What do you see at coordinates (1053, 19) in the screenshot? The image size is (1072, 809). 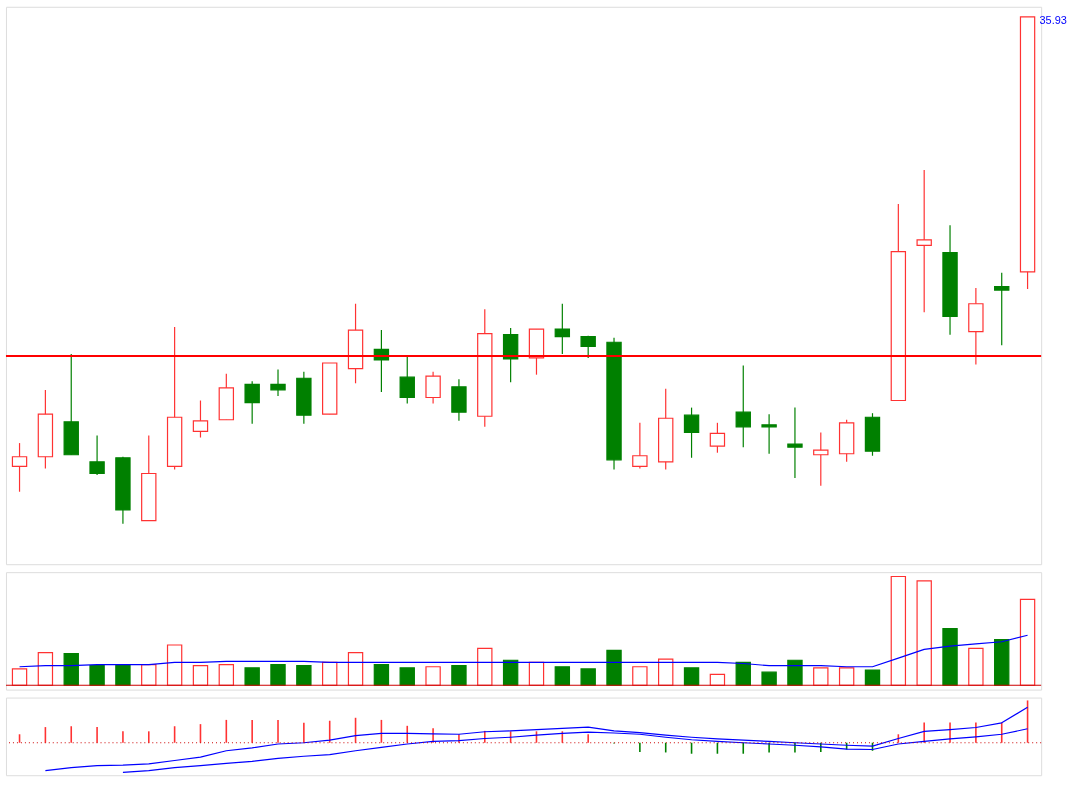 I see `annotation: 35.93` at bounding box center [1053, 19].